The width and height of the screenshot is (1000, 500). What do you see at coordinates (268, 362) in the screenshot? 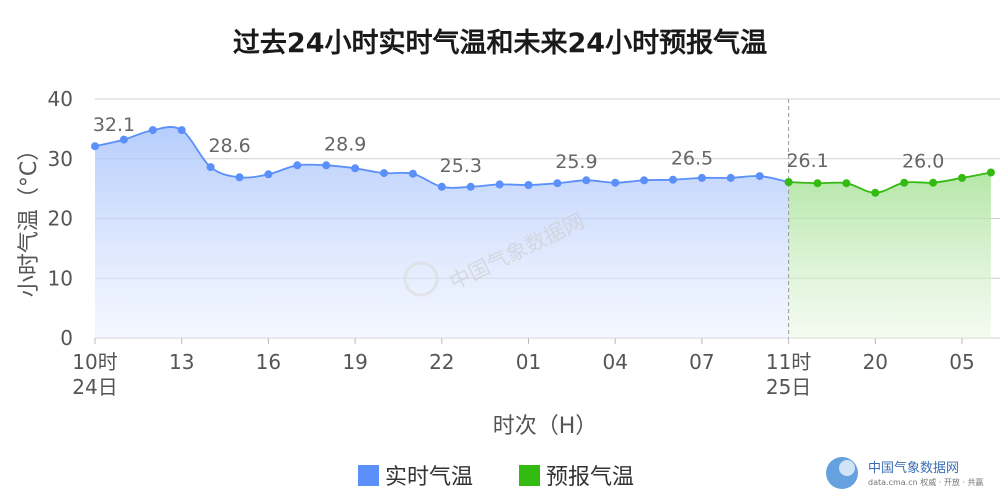
I see `x-tick-label: 16` at bounding box center [268, 362].